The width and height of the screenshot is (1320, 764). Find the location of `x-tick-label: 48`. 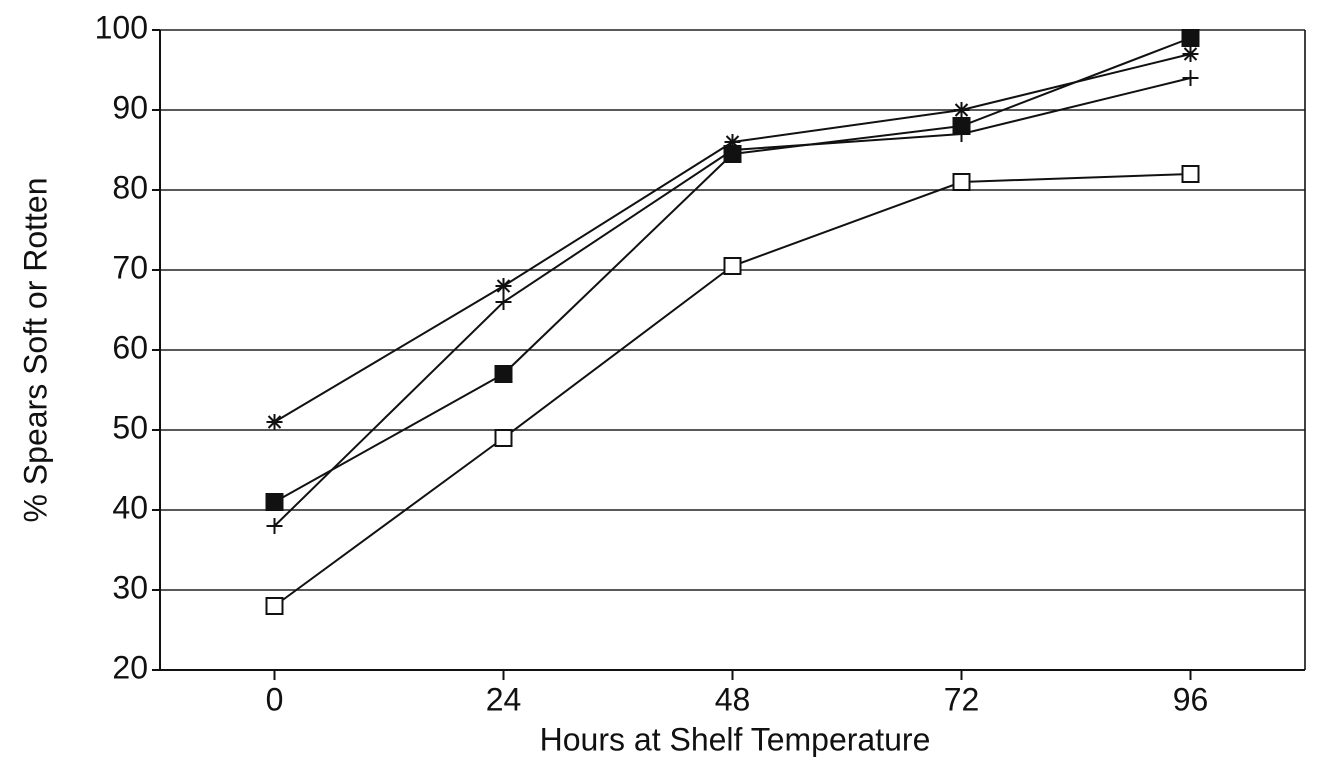

x-tick-label: 48 is located at coordinates (733, 699).